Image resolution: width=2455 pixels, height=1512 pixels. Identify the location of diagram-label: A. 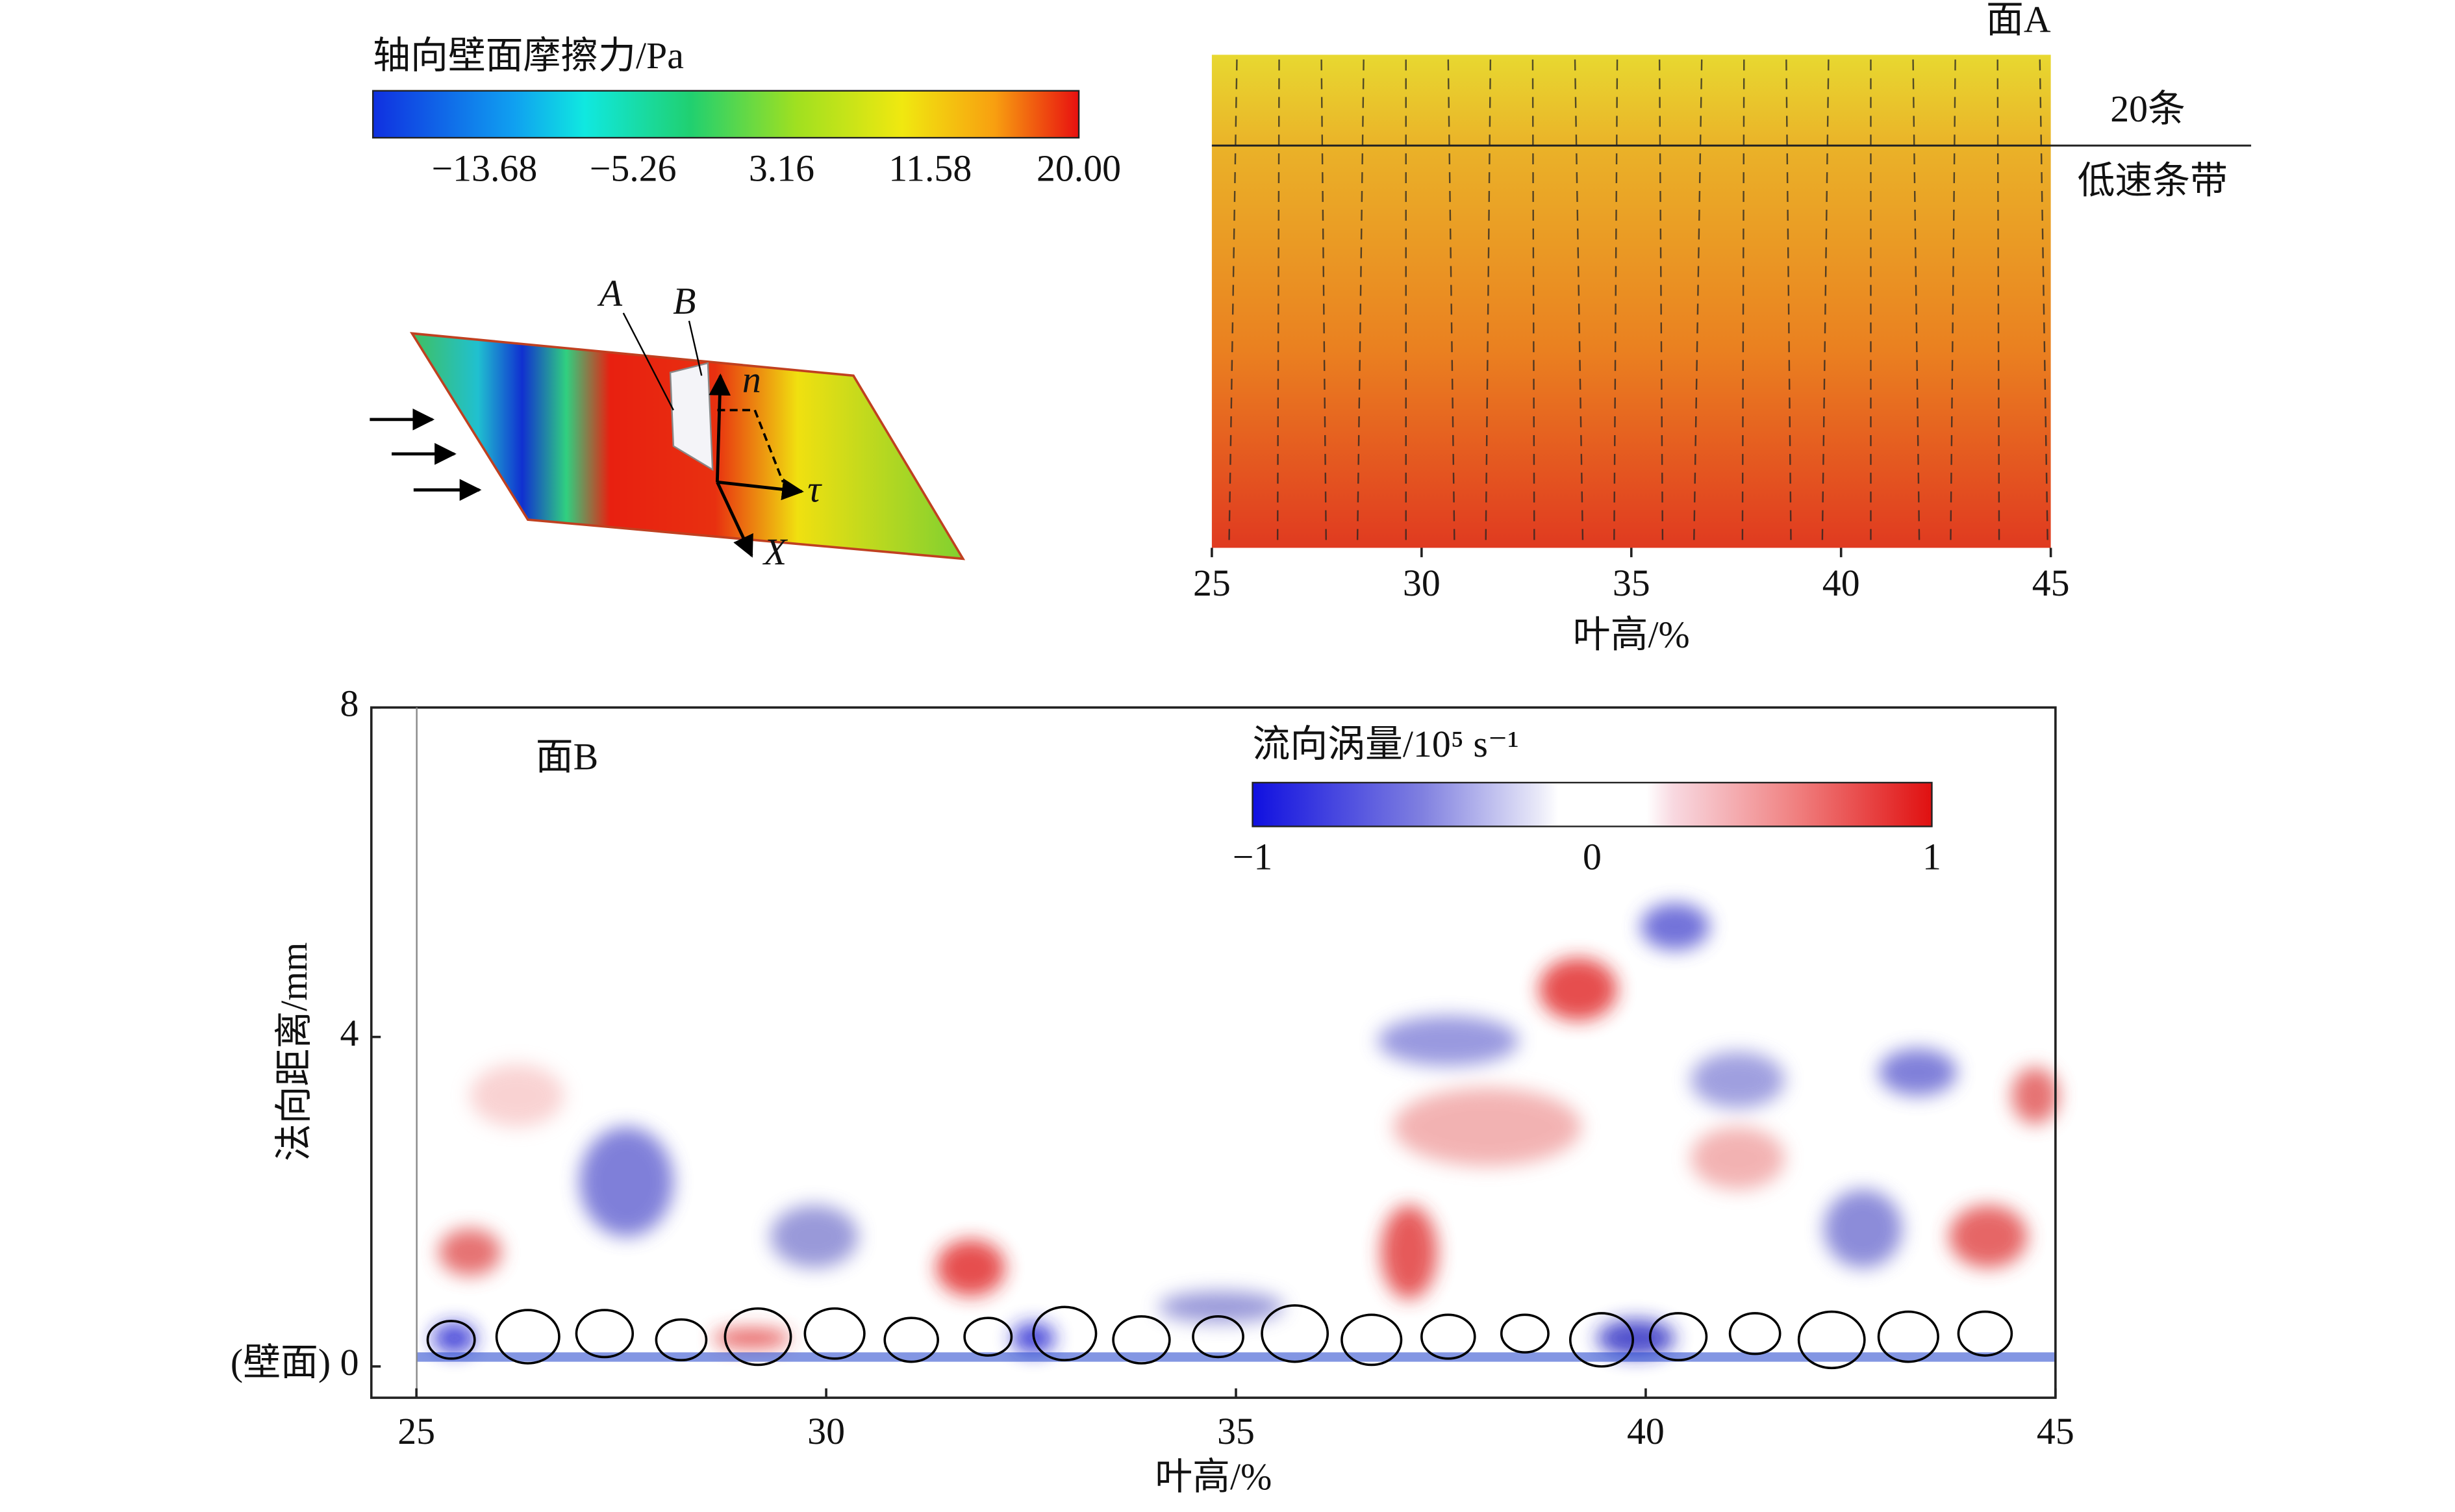
(610, 293).